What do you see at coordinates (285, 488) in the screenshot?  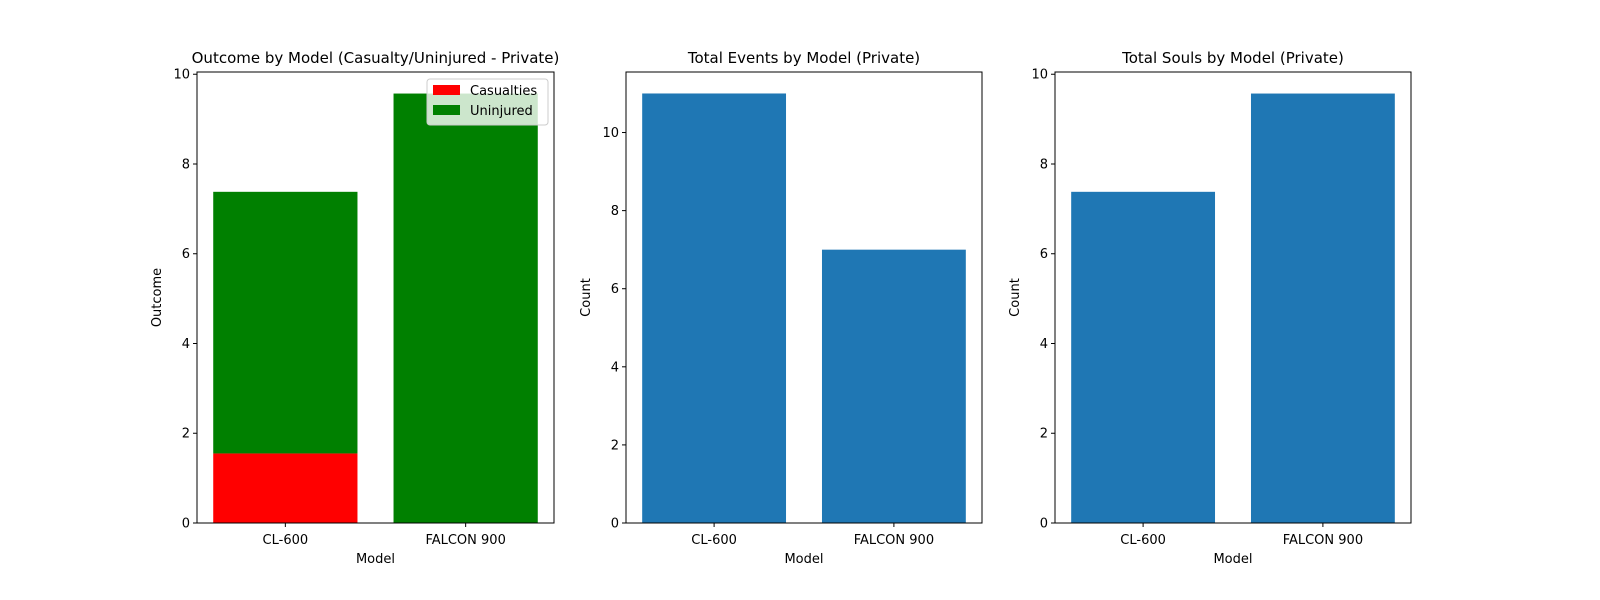 I see `bar-casualties` at bounding box center [285, 488].